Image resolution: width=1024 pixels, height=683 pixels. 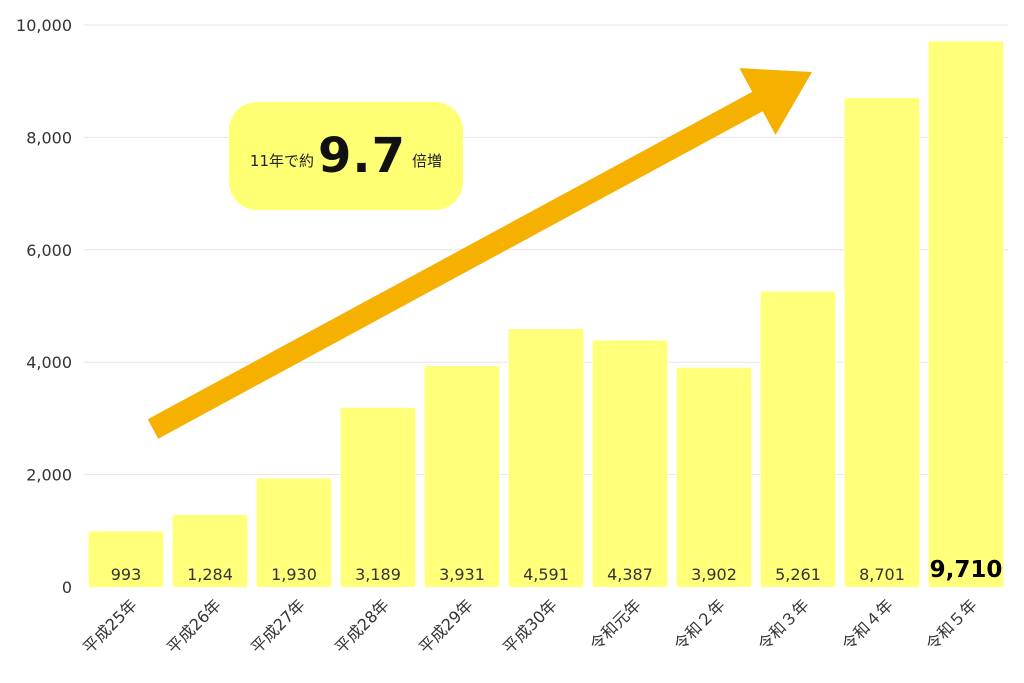 What do you see at coordinates (882, 574) in the screenshot?
I see `data-label: 8,701` at bounding box center [882, 574].